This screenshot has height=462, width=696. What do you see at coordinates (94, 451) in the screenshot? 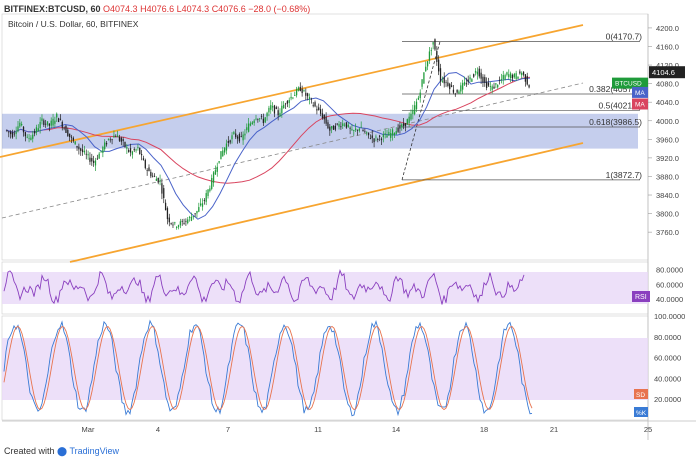
I see `brand-label: TradingView` at bounding box center [94, 451].